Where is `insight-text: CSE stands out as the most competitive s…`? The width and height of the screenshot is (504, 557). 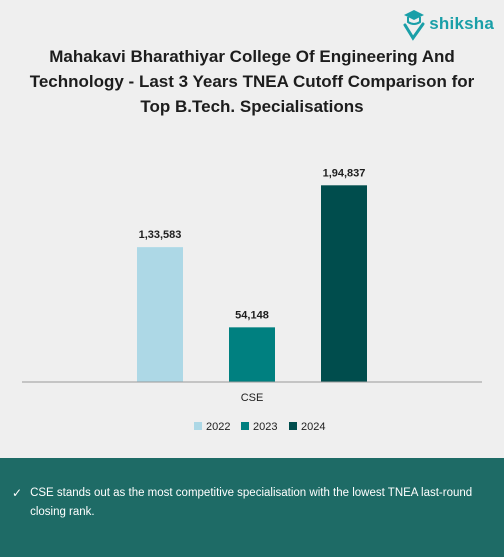 insight-text: CSE stands out as the most competitive s… is located at coordinates (251, 502).